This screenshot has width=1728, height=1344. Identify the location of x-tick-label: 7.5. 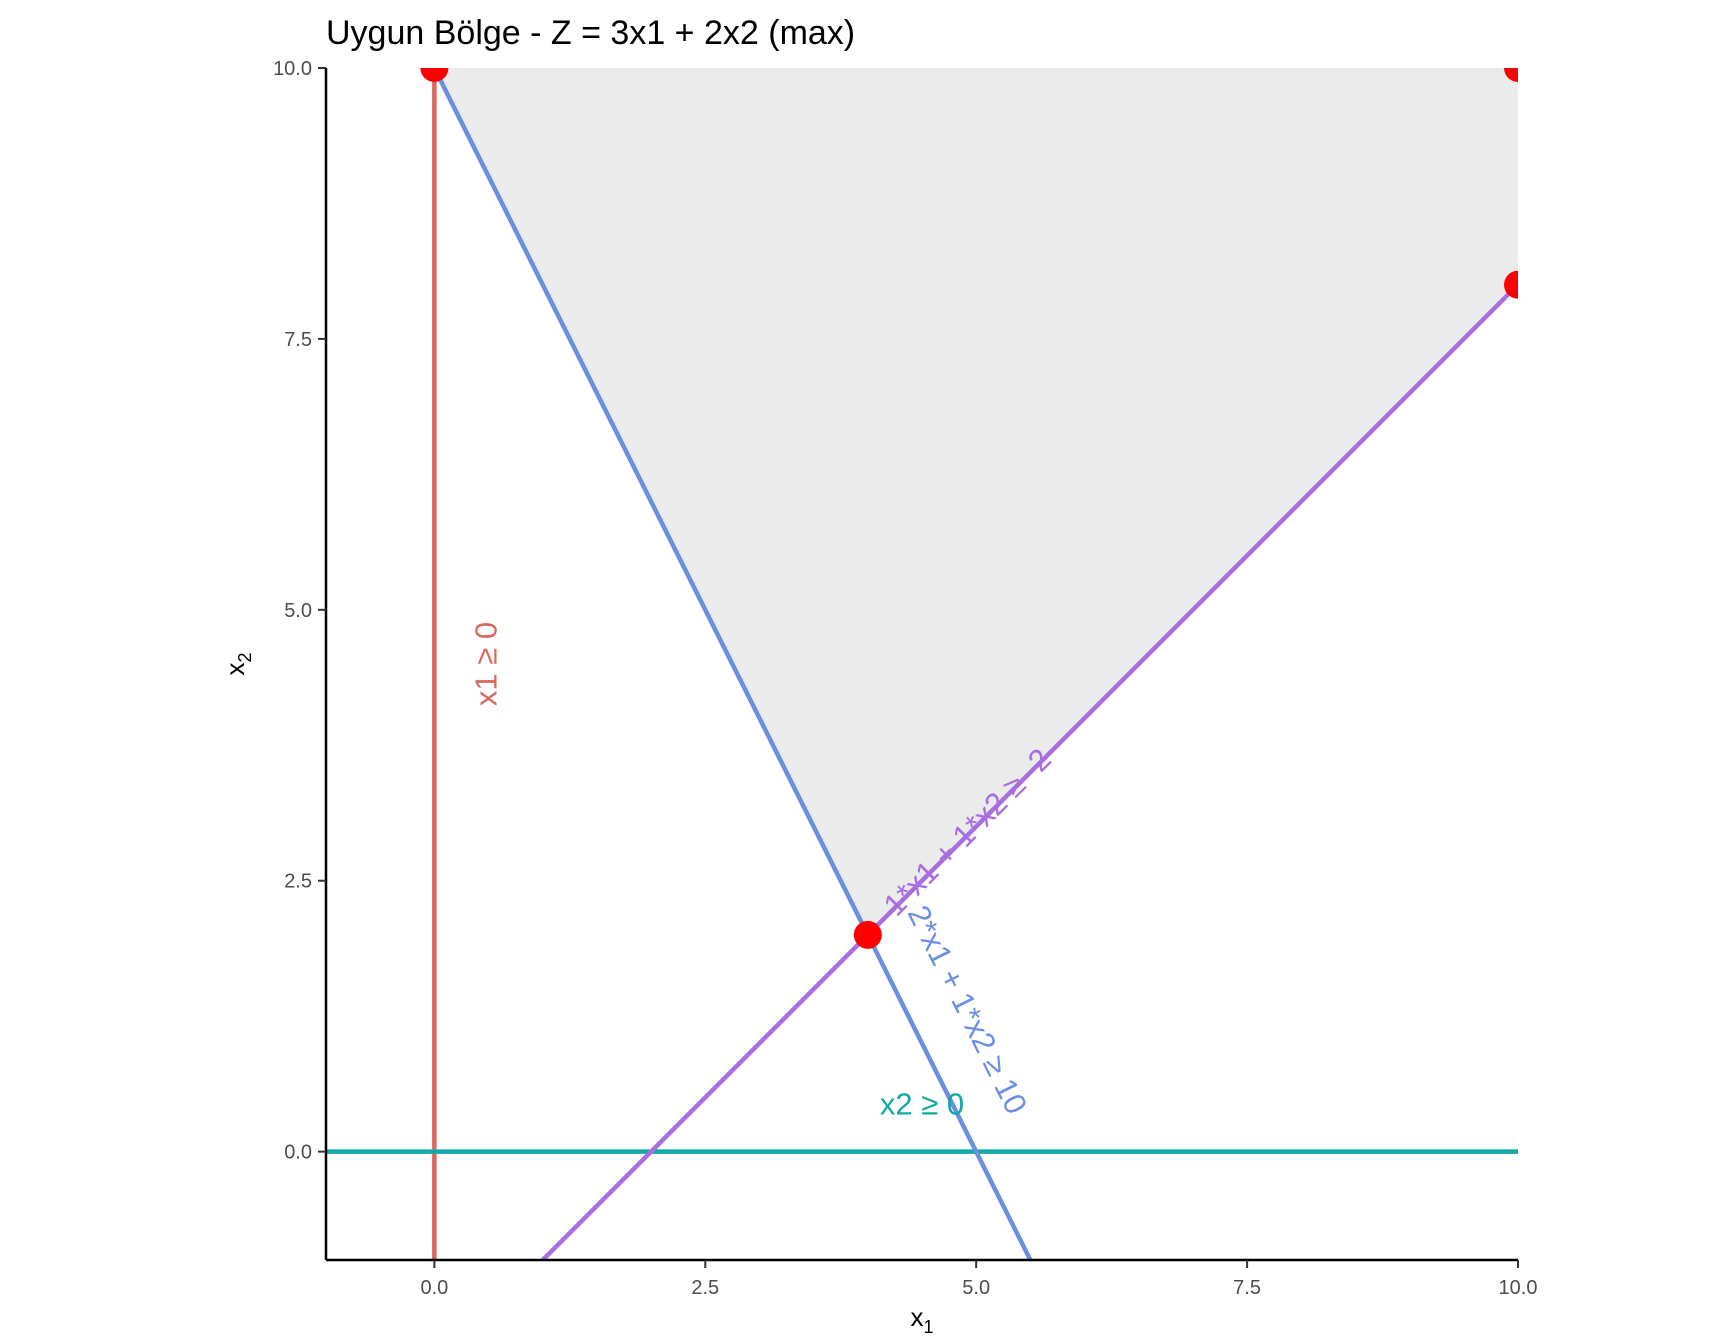
(1247, 1288).